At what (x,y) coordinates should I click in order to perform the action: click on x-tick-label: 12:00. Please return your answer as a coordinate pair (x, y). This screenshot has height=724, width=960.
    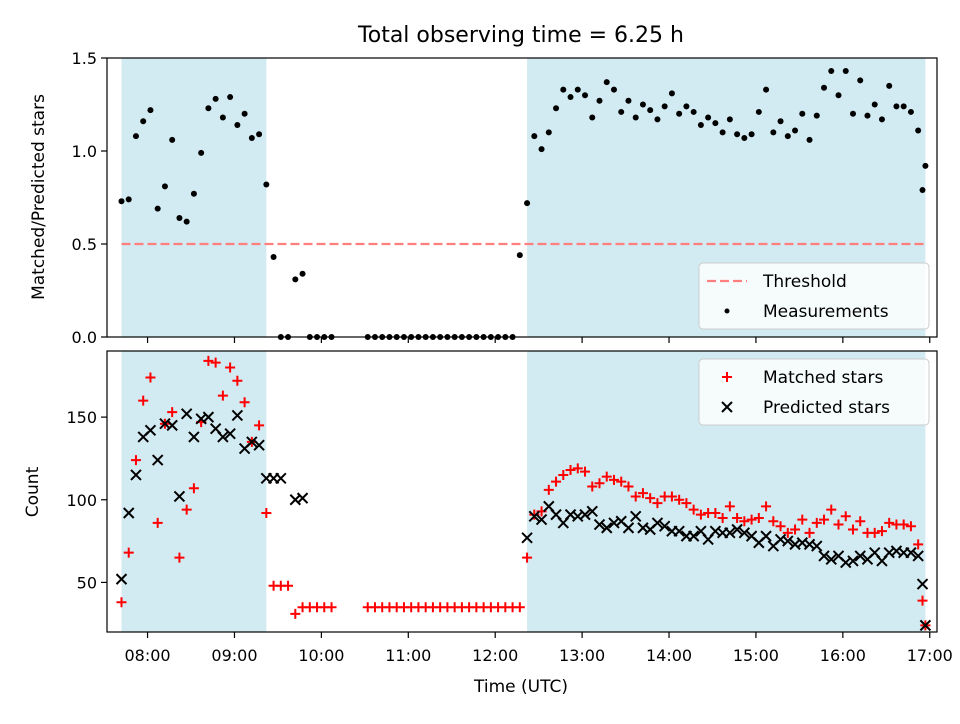
    Looking at the image, I should click on (495, 655).